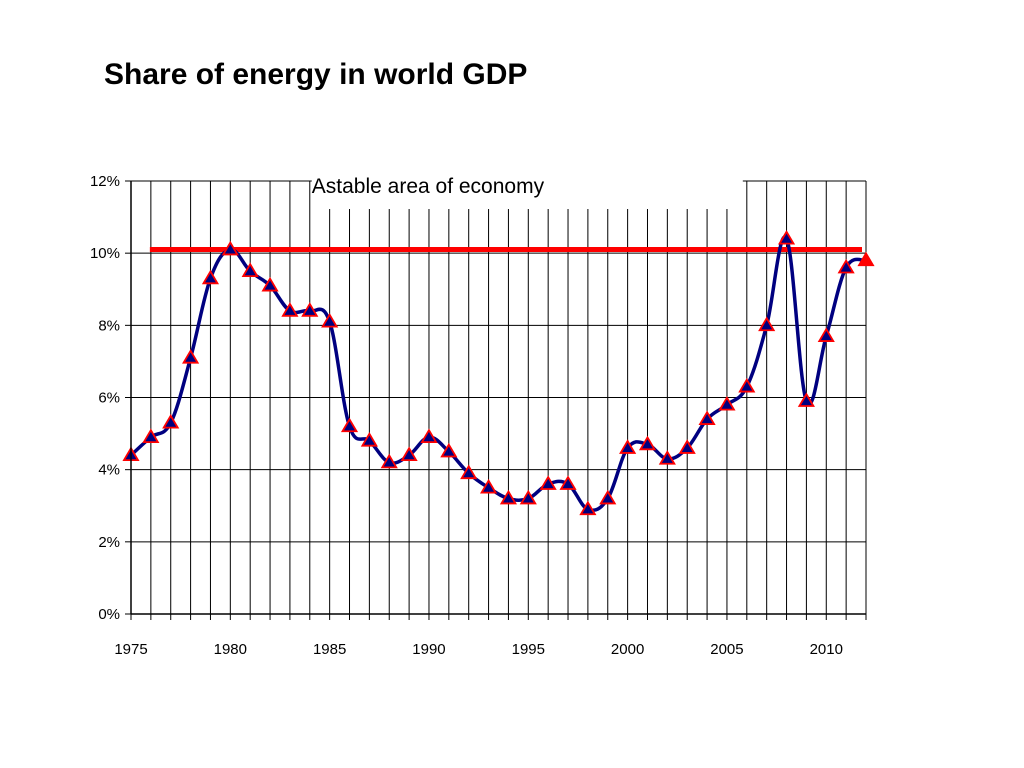 This screenshot has width=1024, height=768. I want to click on y-tick-label: 4%, so click(109, 470).